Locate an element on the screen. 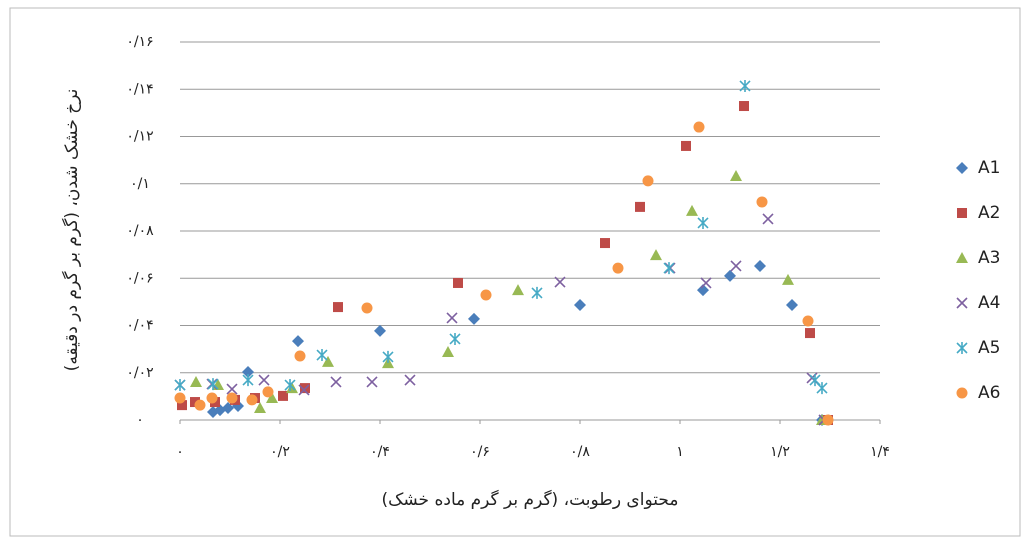 Image resolution: width=1025 pixels, height=542 pixels. x-axis-title: محتوای رطوبت، (گرم بر گرم ماده خشک) is located at coordinates (530, 499).